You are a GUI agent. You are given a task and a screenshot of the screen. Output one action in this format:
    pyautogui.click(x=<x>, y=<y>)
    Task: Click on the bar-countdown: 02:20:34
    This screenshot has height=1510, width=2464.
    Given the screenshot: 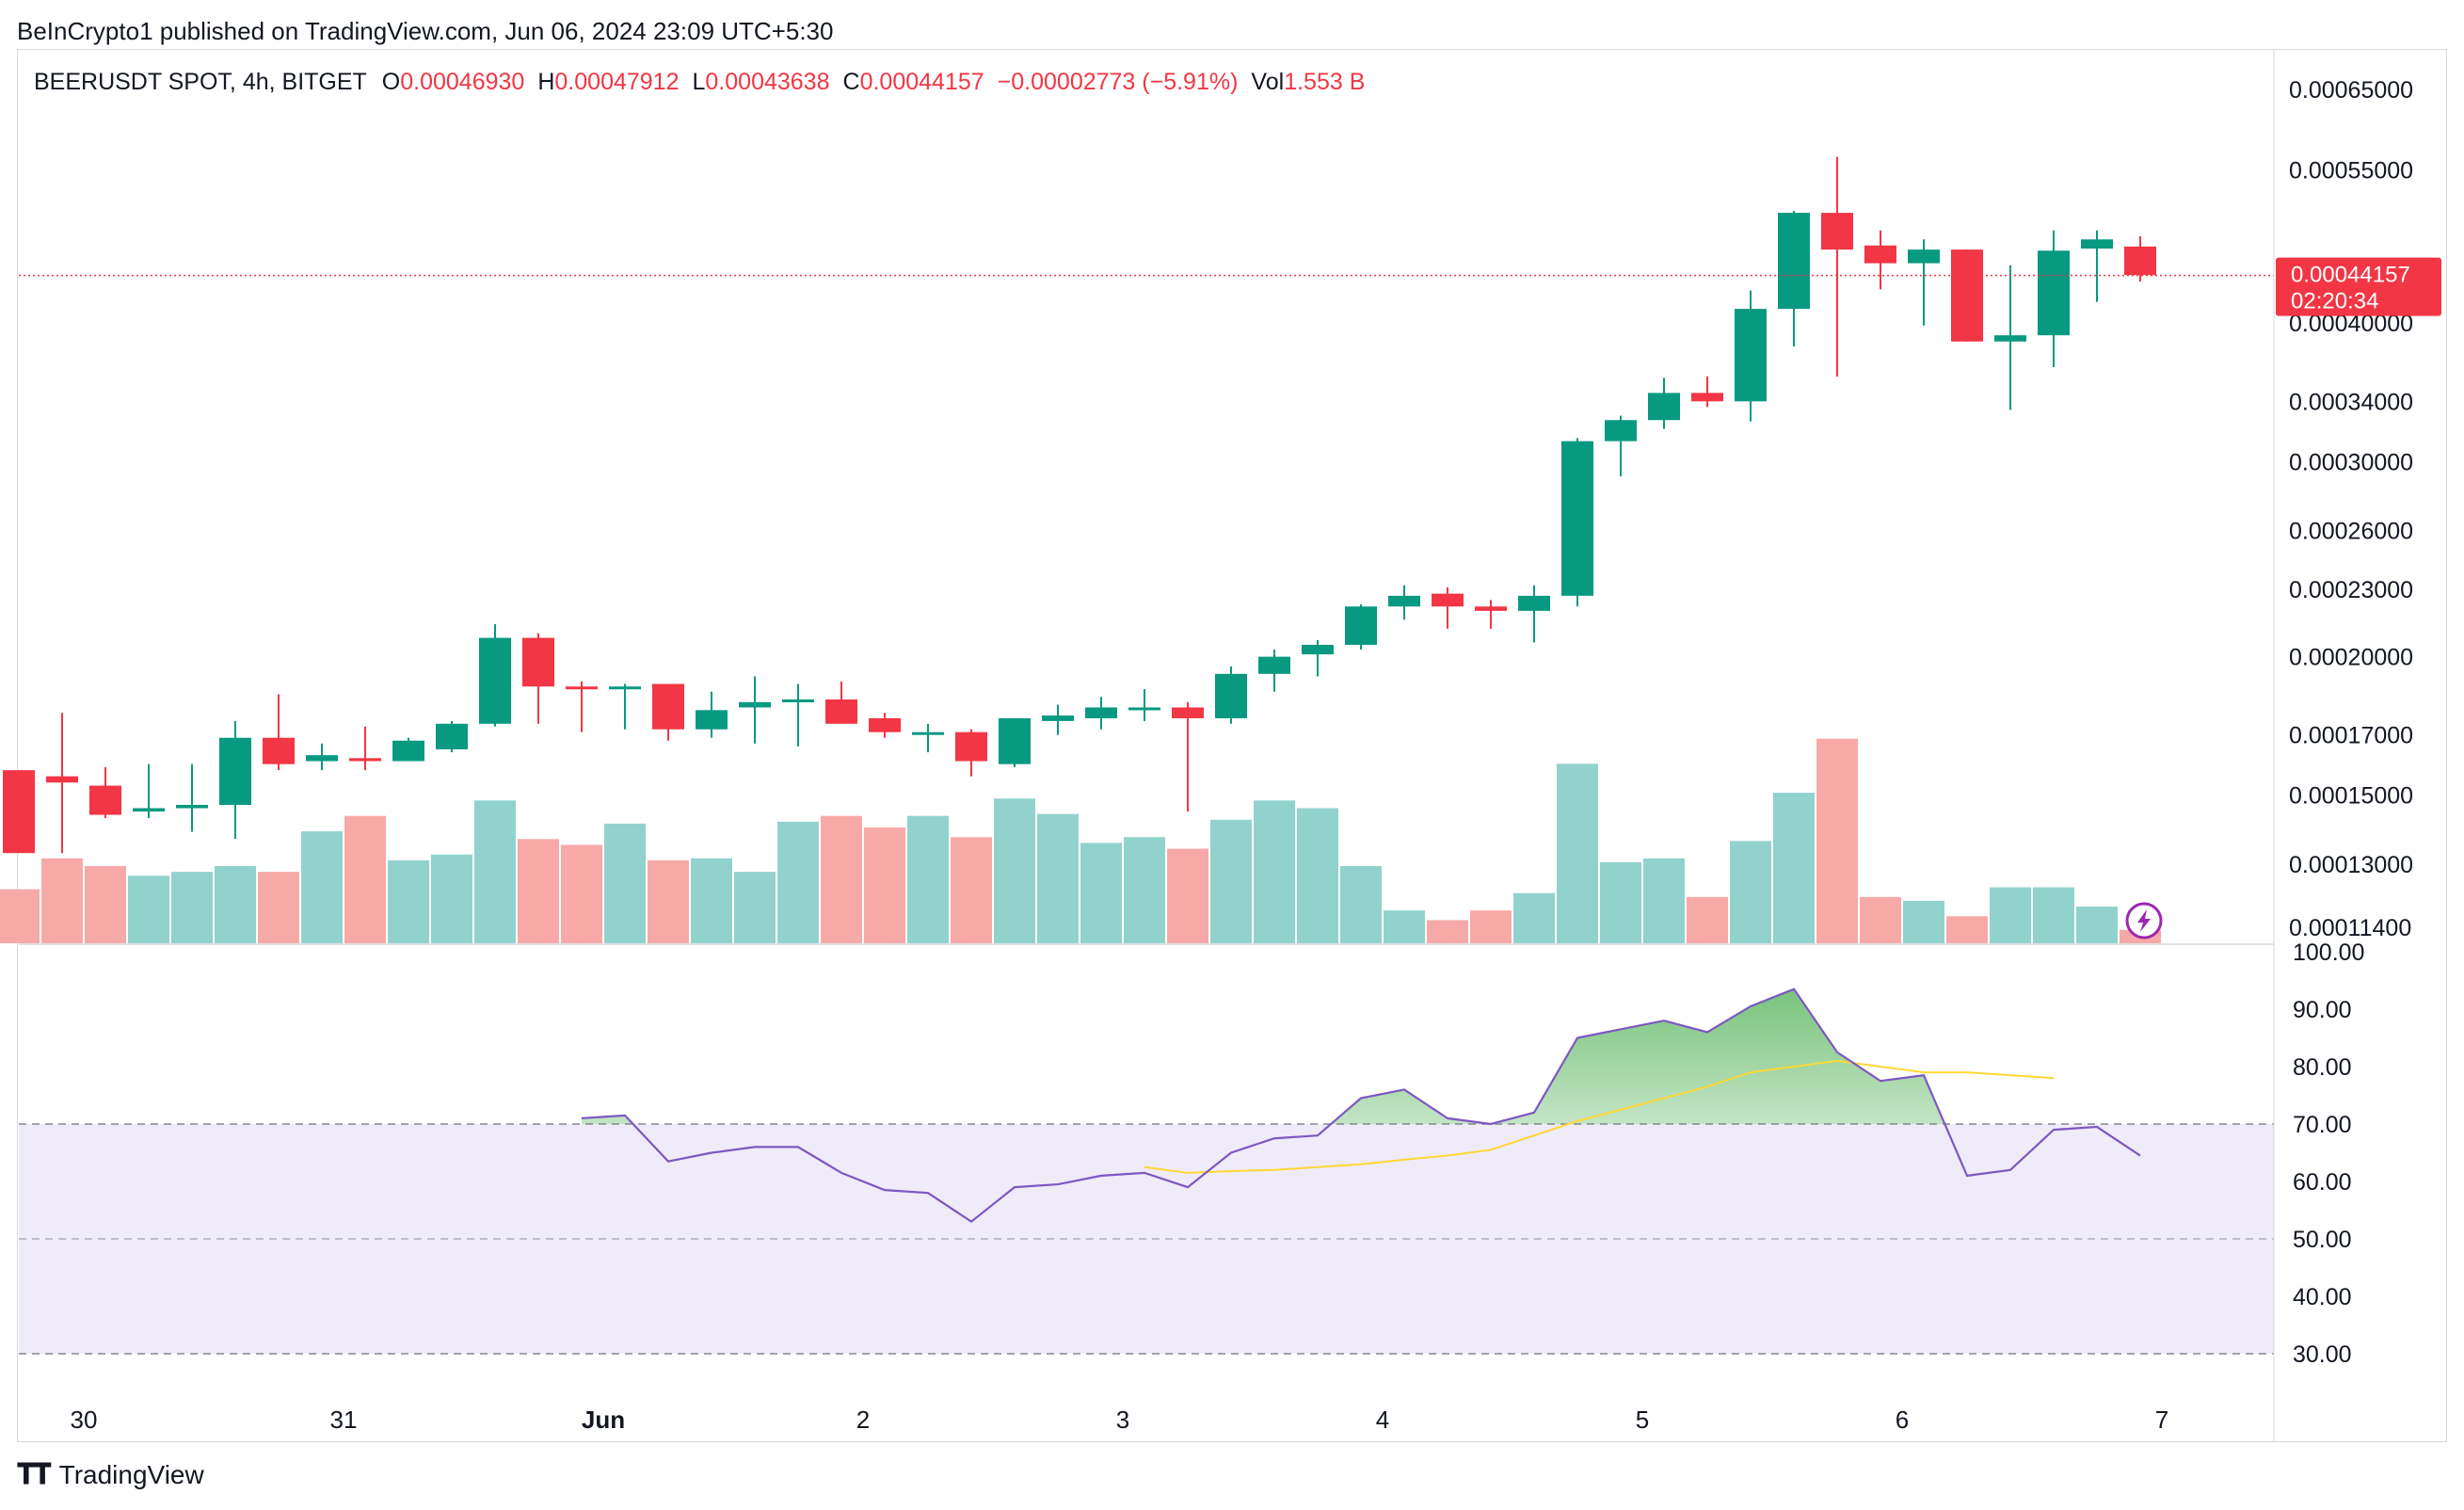 What is the action you would take?
    pyautogui.click(x=2334, y=301)
    